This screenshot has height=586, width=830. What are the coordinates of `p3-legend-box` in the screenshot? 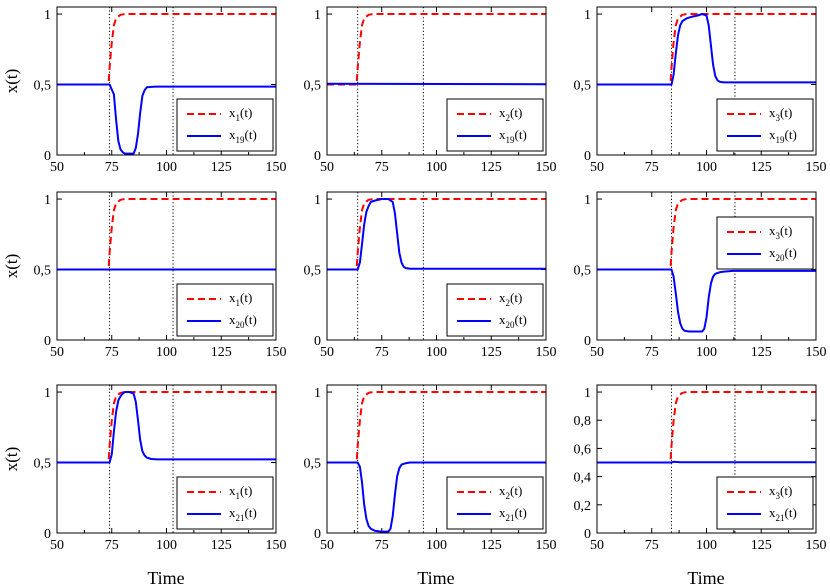 It's located at (765, 125).